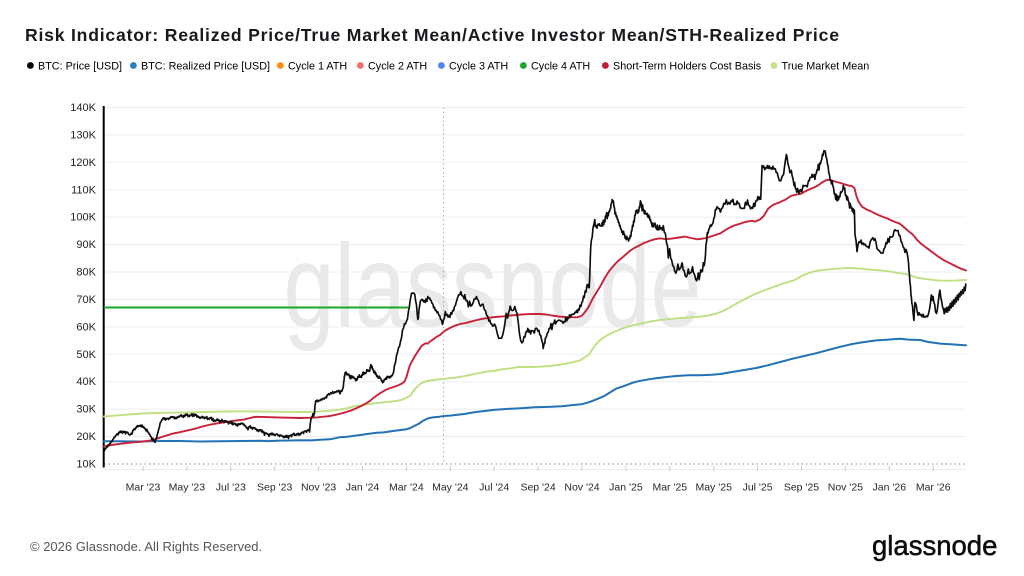 This screenshot has height=576, width=1024. I want to click on svg-text: Mar '26, so click(933, 488).